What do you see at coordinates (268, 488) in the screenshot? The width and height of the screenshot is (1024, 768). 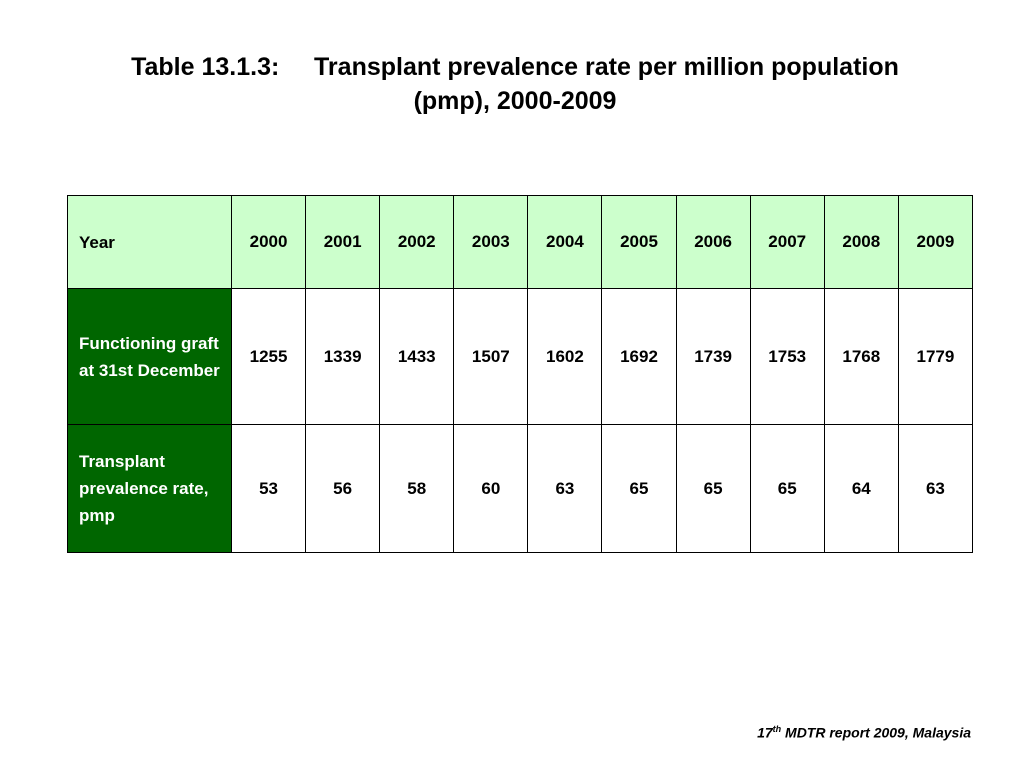 I see `table-cell: 53` at bounding box center [268, 488].